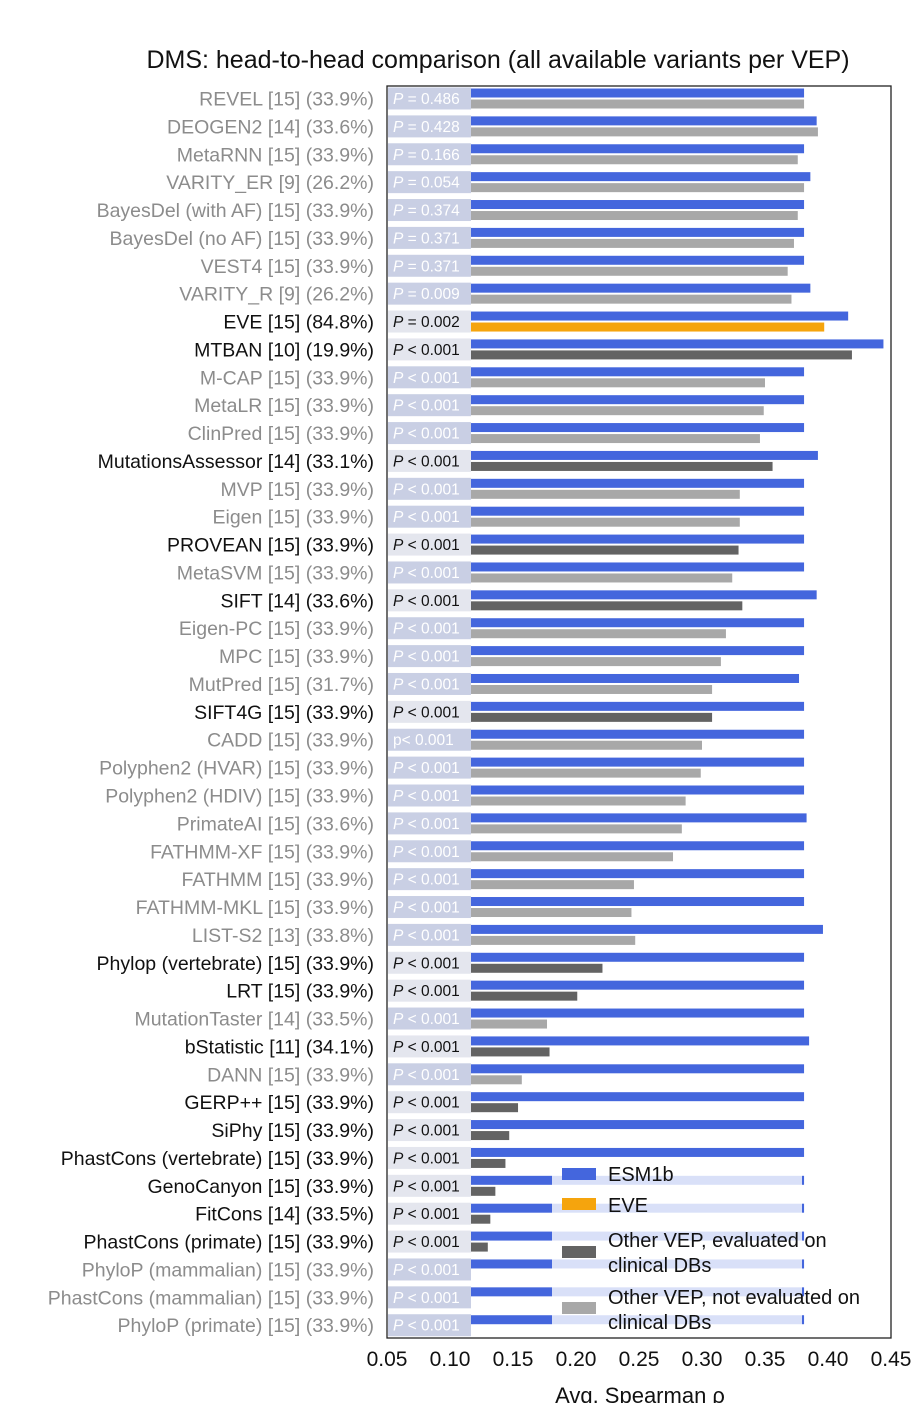 The image size is (916, 1403). Describe the element at coordinates (579, 1252) in the screenshot. I see `legend-swatch-dark` at that location.